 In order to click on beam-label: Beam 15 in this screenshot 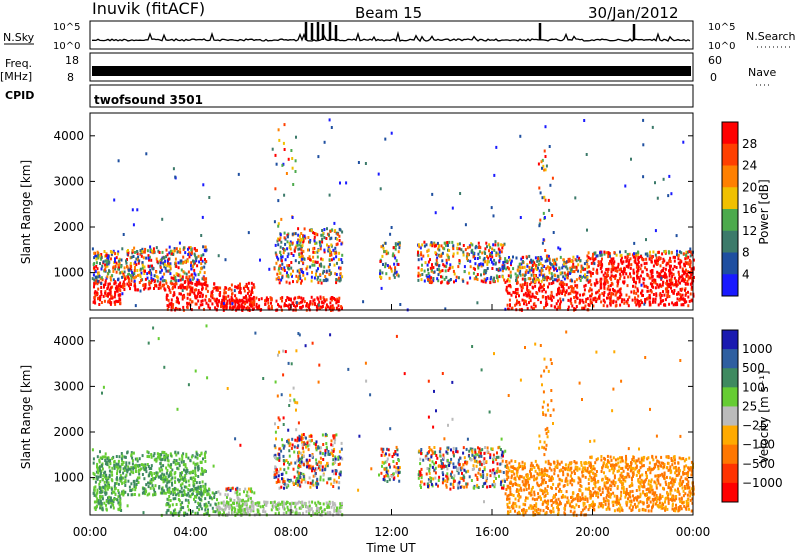, I will do `click(388, 13)`.